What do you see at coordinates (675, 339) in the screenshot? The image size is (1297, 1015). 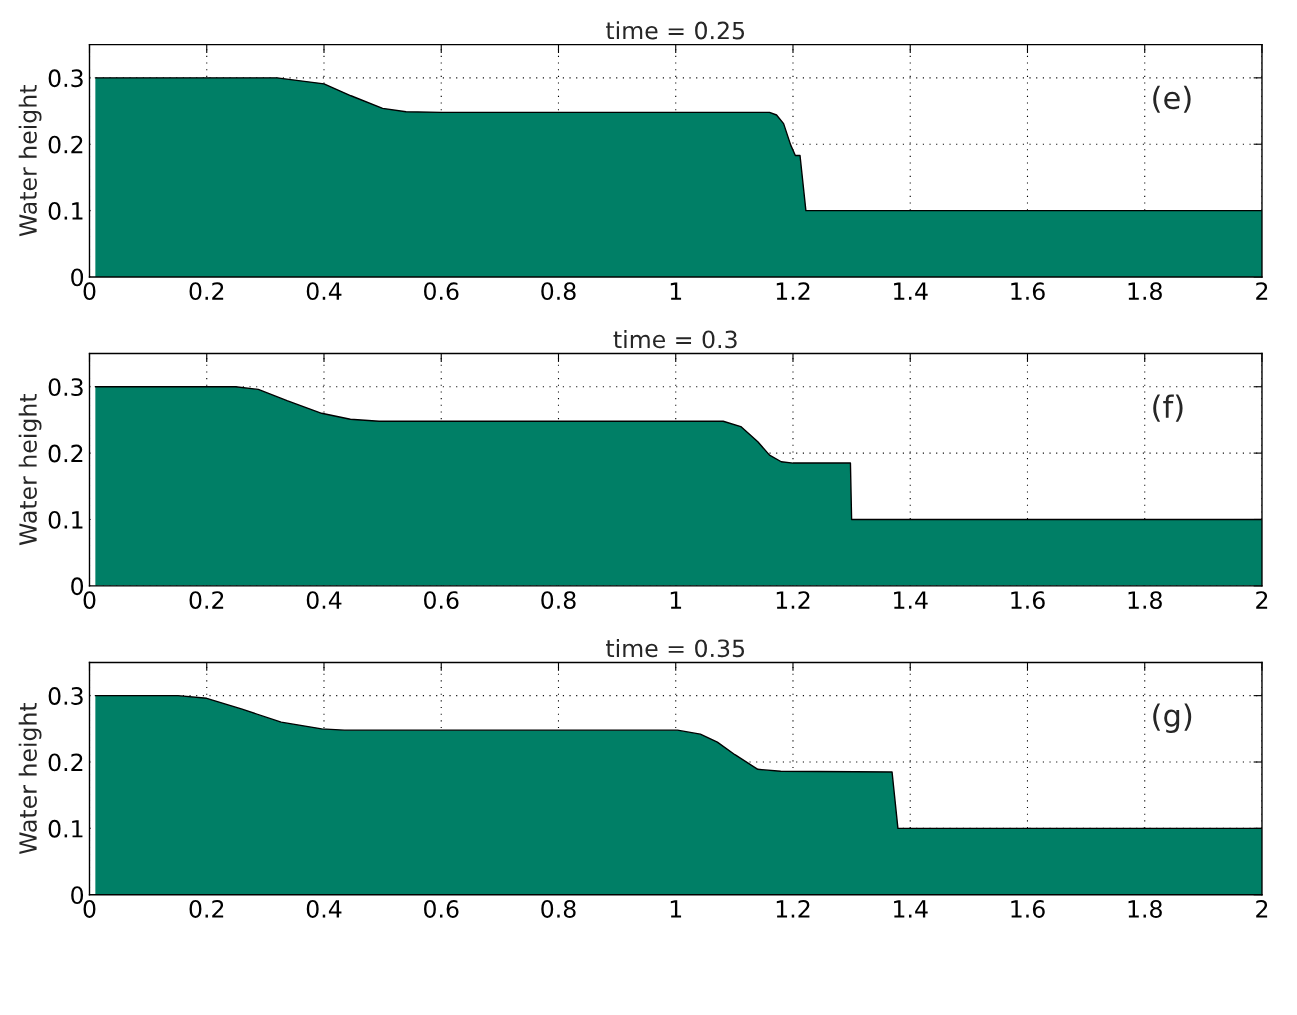 I see `chart-title: time = 0.3` at bounding box center [675, 339].